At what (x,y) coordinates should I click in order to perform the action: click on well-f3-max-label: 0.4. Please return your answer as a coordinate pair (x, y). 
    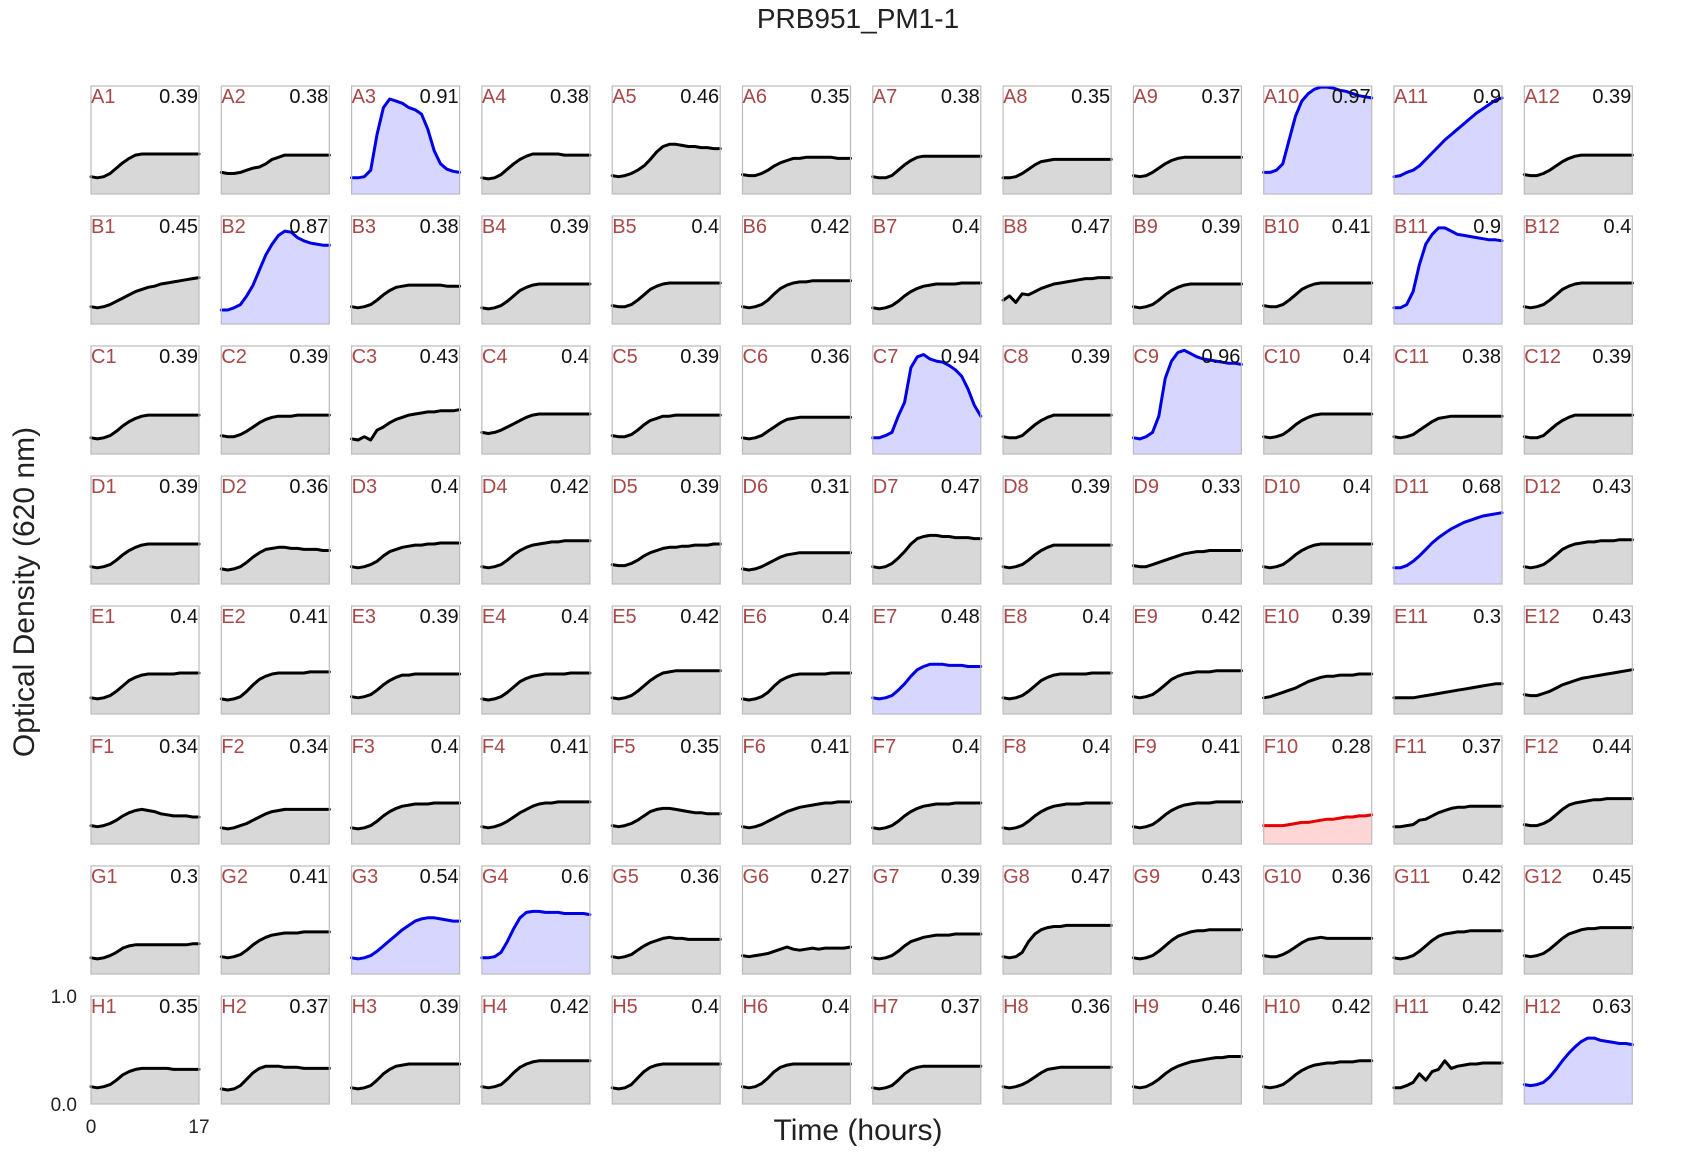
    Looking at the image, I should click on (445, 747).